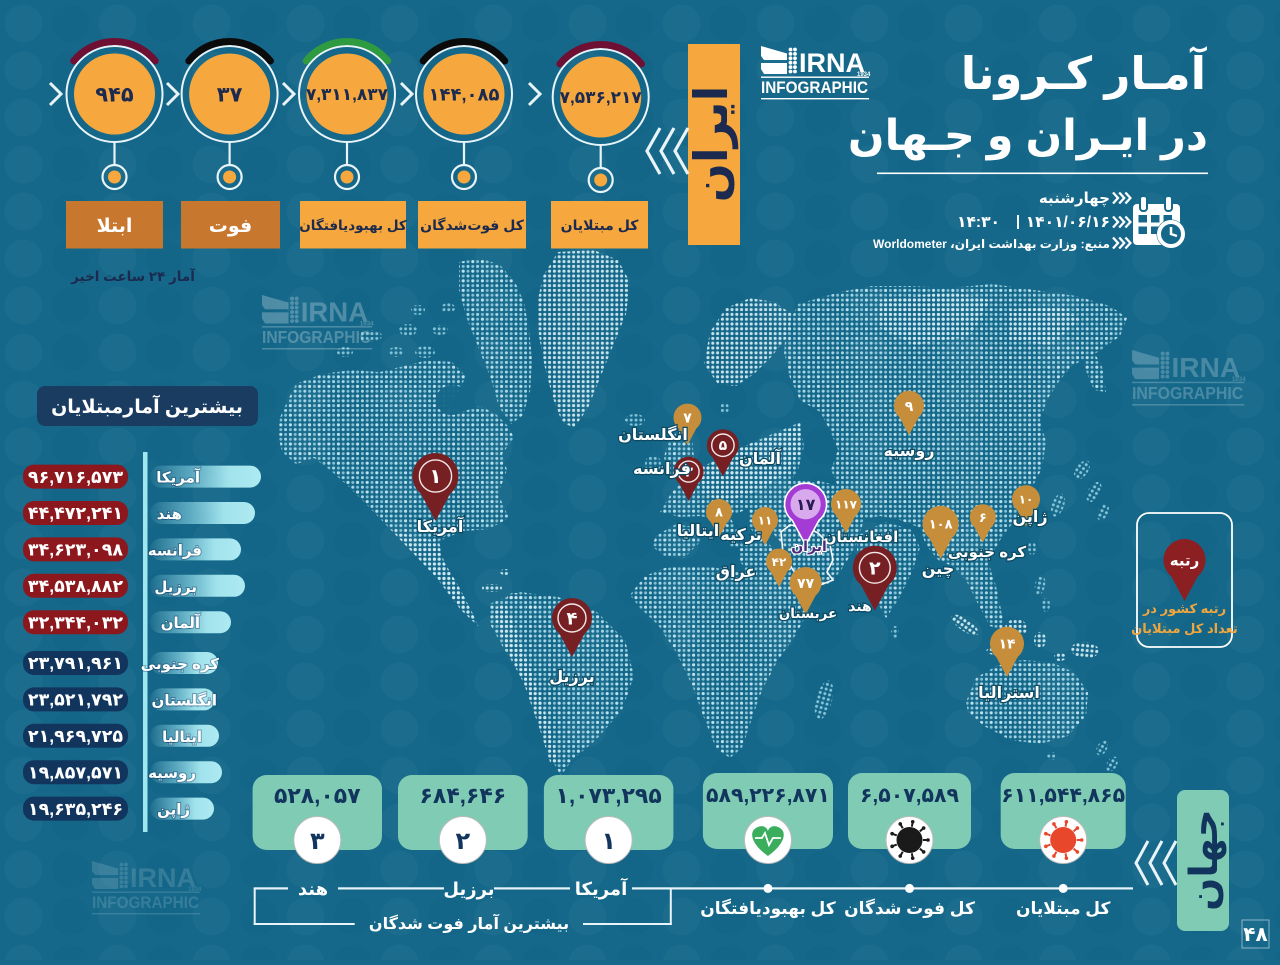 The height and width of the screenshot is (965, 1280). What do you see at coordinates (719, 512) in the screenshot?
I see `svg-text: ۸` at bounding box center [719, 512].